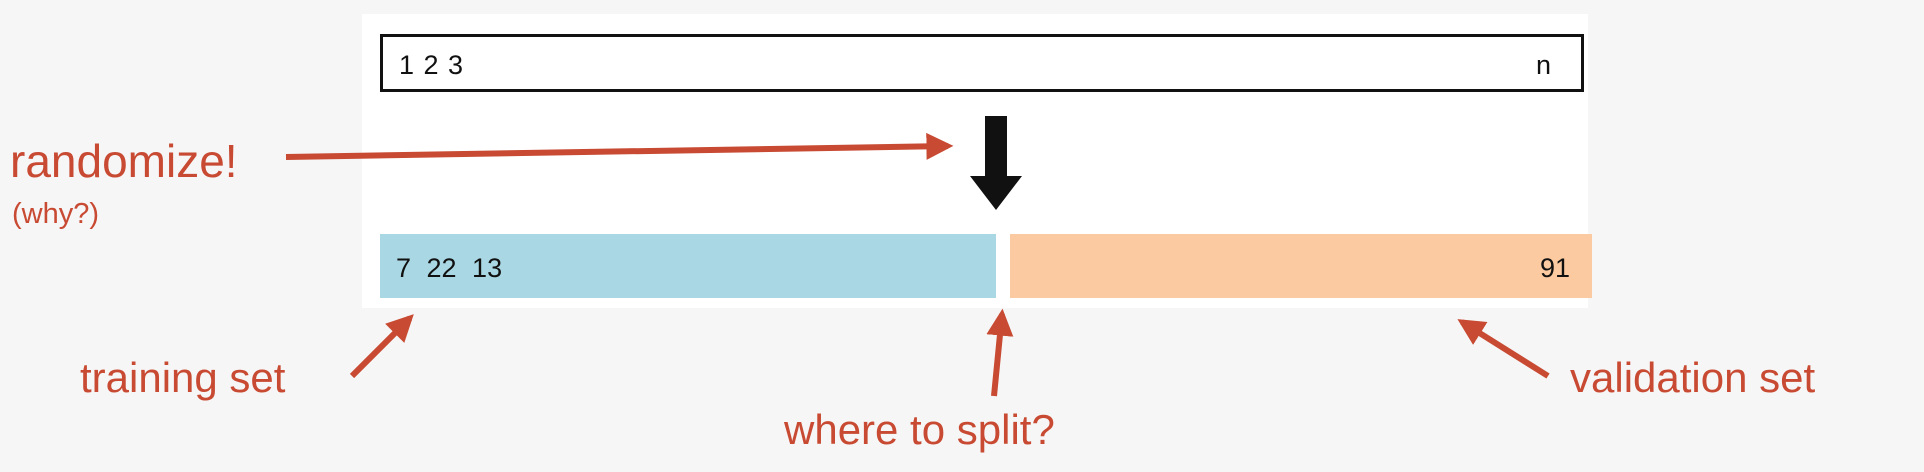 The image size is (1924, 472). I want to click on training-pointer-arrow, so click(381, 346).